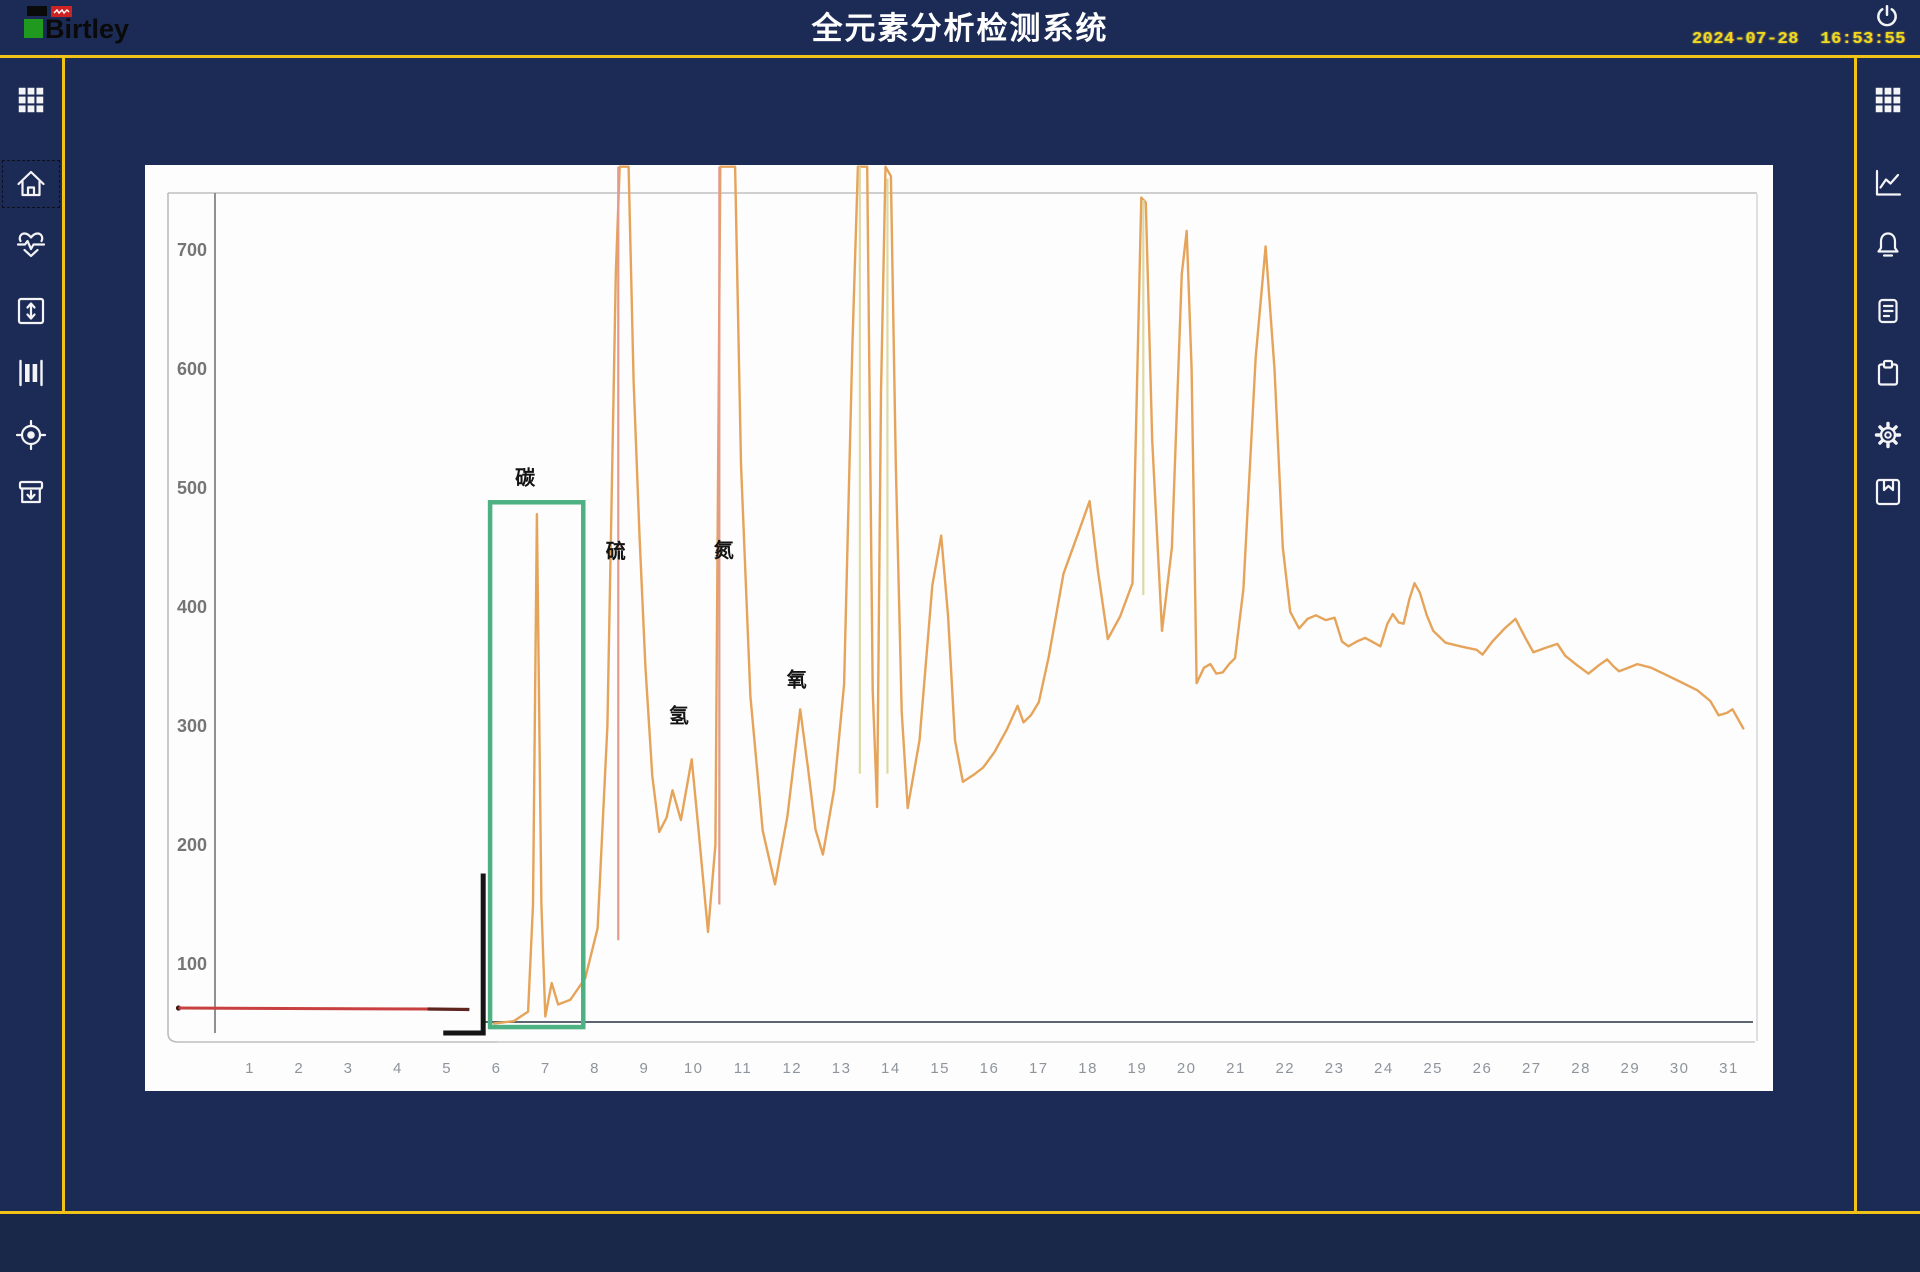 This screenshot has width=1920, height=1272. I want to click on heart-pulse-icon, so click(31, 245).